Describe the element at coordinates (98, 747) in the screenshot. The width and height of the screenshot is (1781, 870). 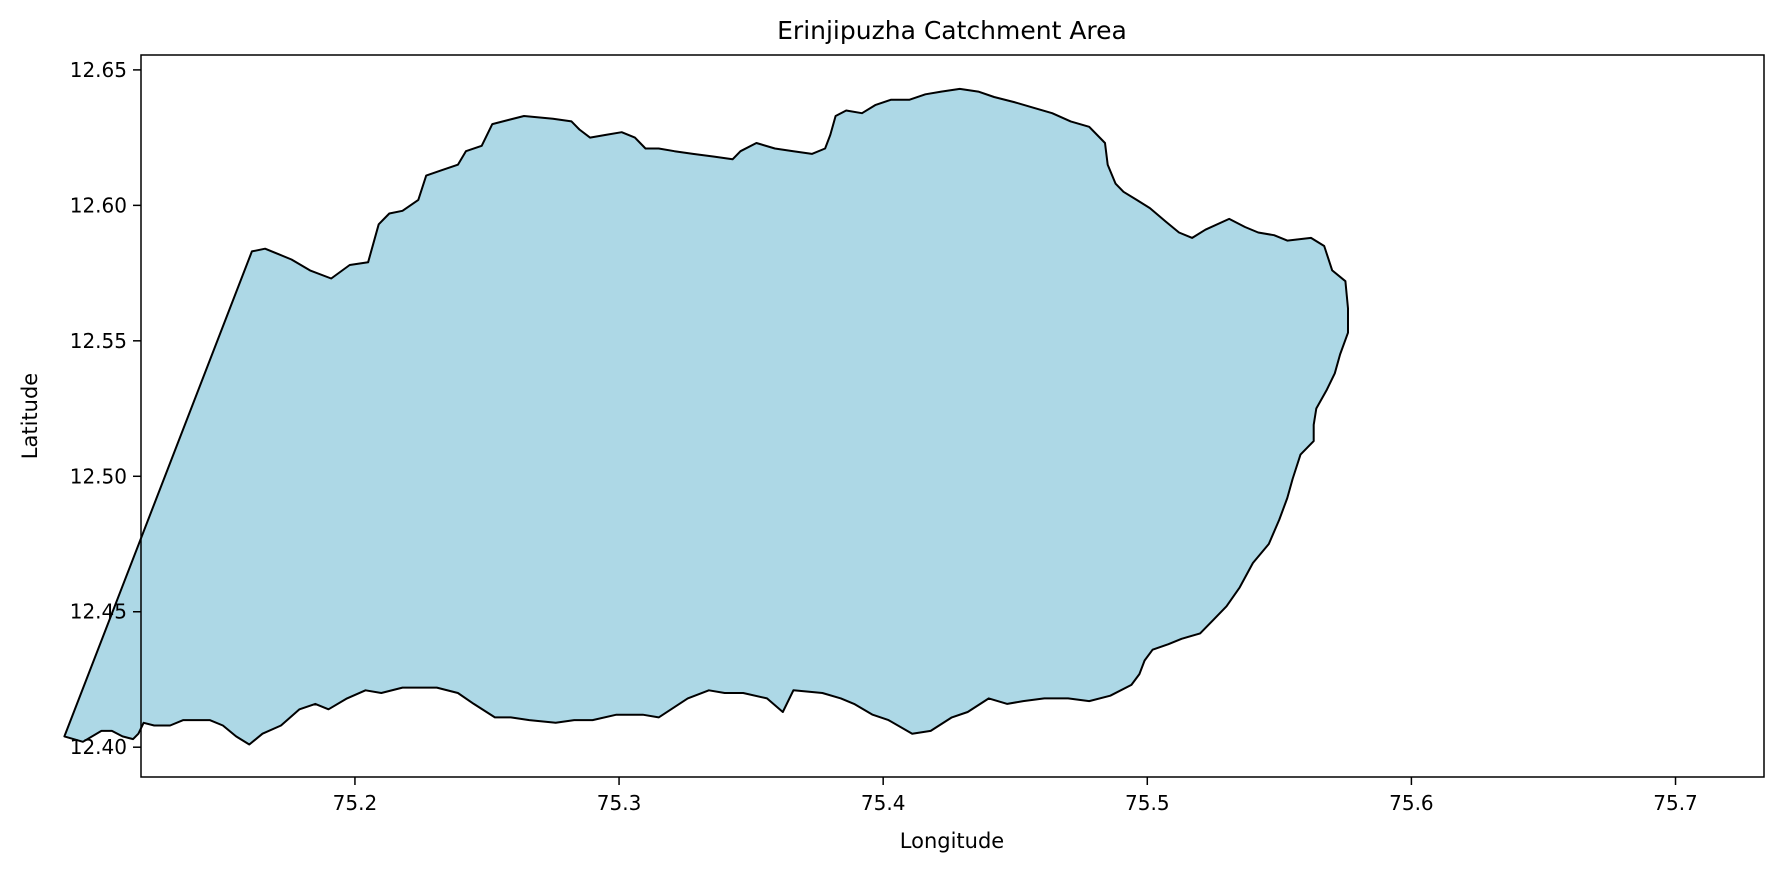
I see `y-tick-label: 12.40` at that location.